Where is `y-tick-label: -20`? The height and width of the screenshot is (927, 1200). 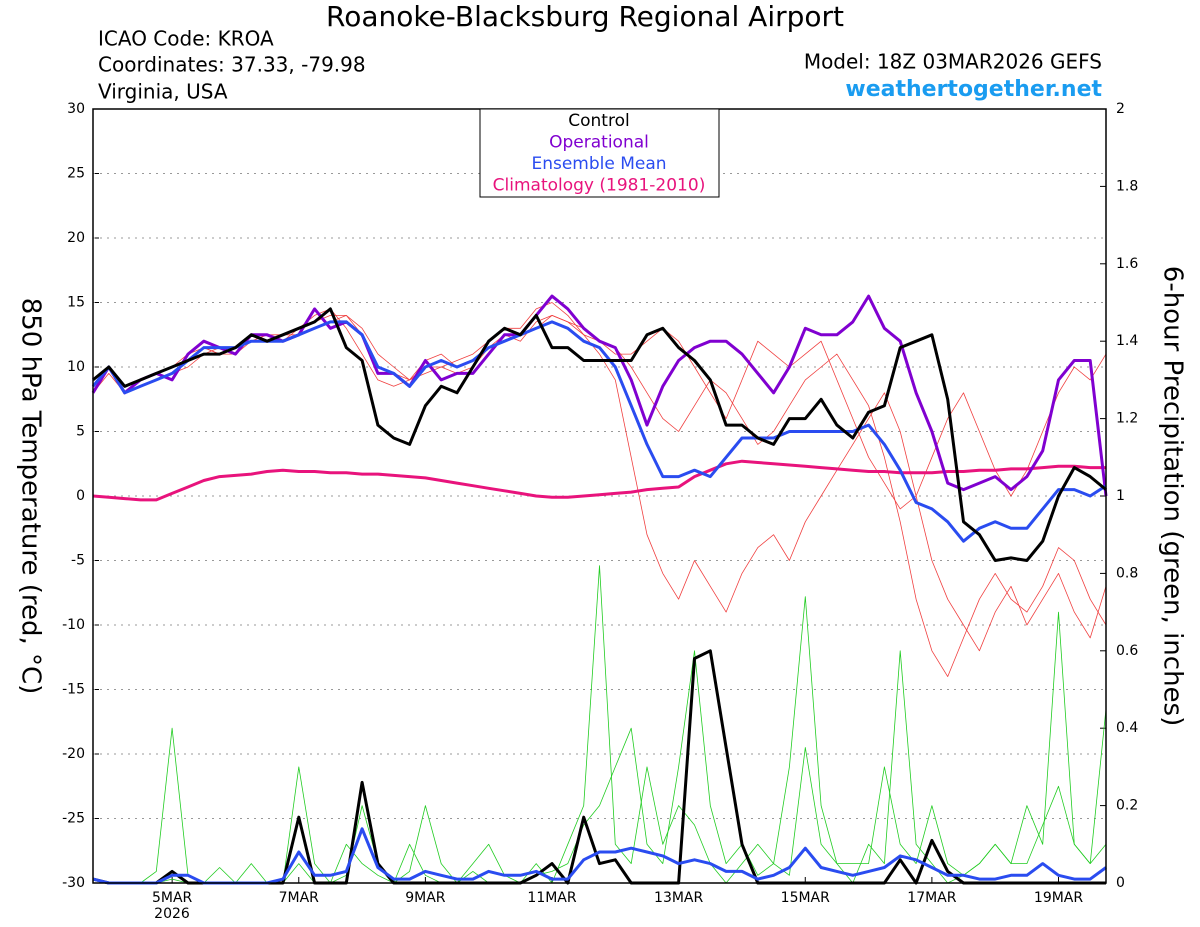 y-tick-label: -20 is located at coordinates (73, 754).